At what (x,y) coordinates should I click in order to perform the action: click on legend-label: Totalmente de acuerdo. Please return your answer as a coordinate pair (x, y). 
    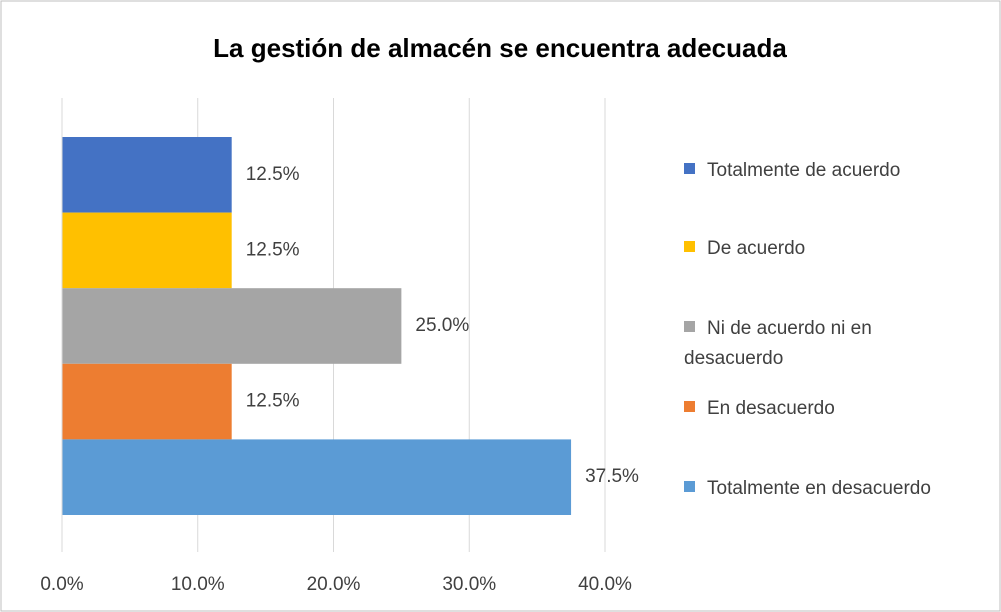
    Looking at the image, I should click on (804, 170).